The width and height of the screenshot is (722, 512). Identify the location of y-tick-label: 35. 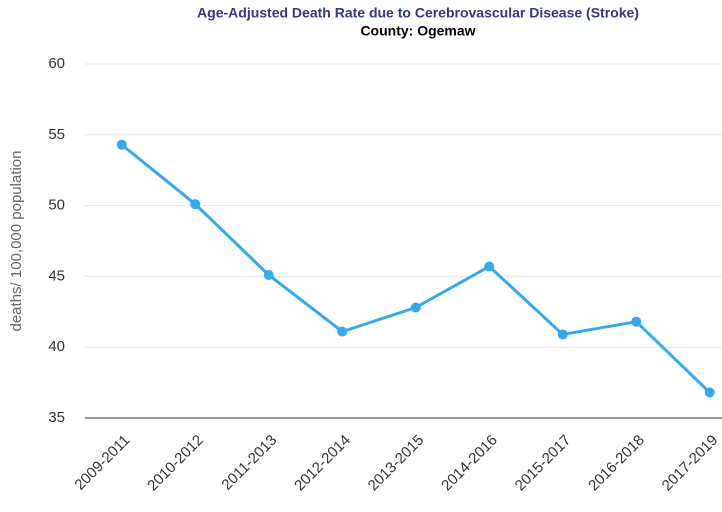
(56, 417).